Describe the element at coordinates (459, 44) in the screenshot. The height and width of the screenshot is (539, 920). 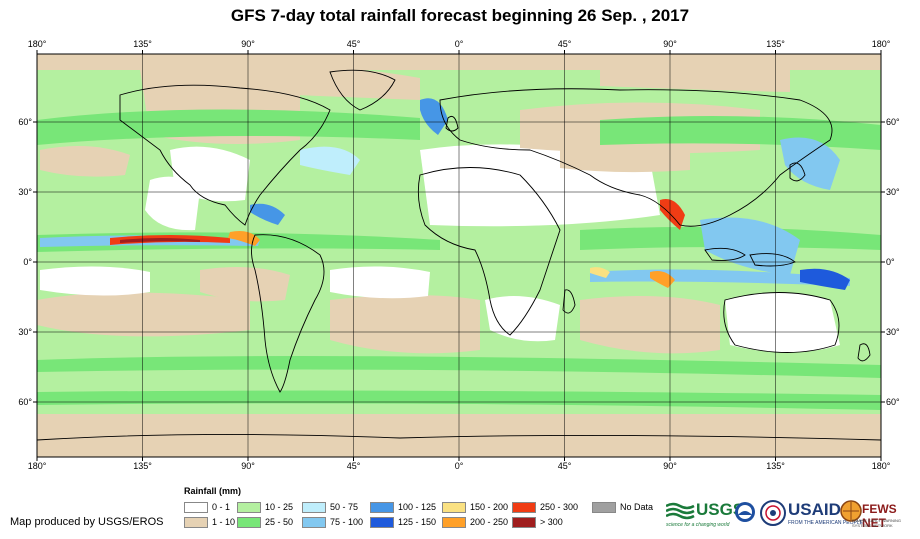
I see `lon-label-top: 0°` at that location.